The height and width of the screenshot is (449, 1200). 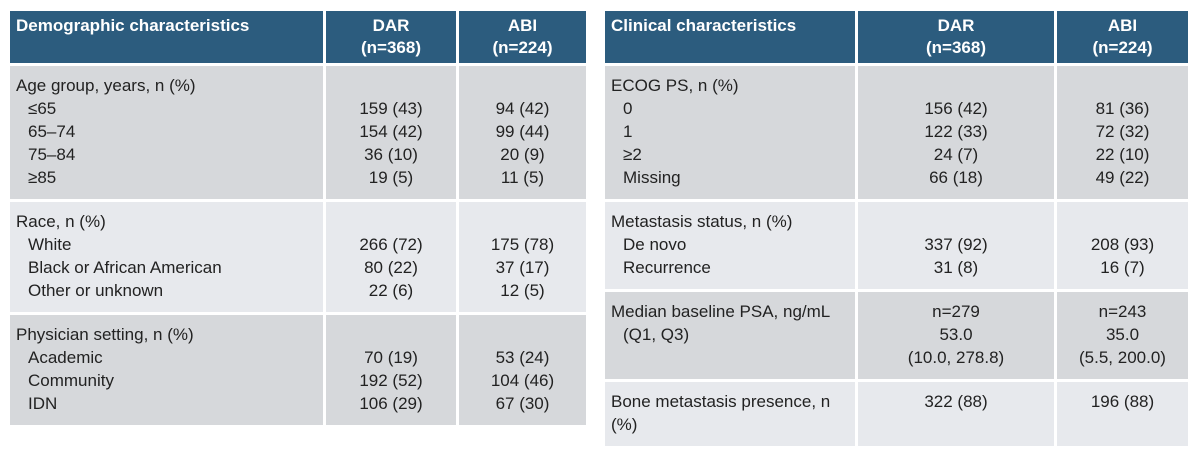 I want to click on cell: n=279 53.0 (10.0, 278.8), so click(x=956, y=335).